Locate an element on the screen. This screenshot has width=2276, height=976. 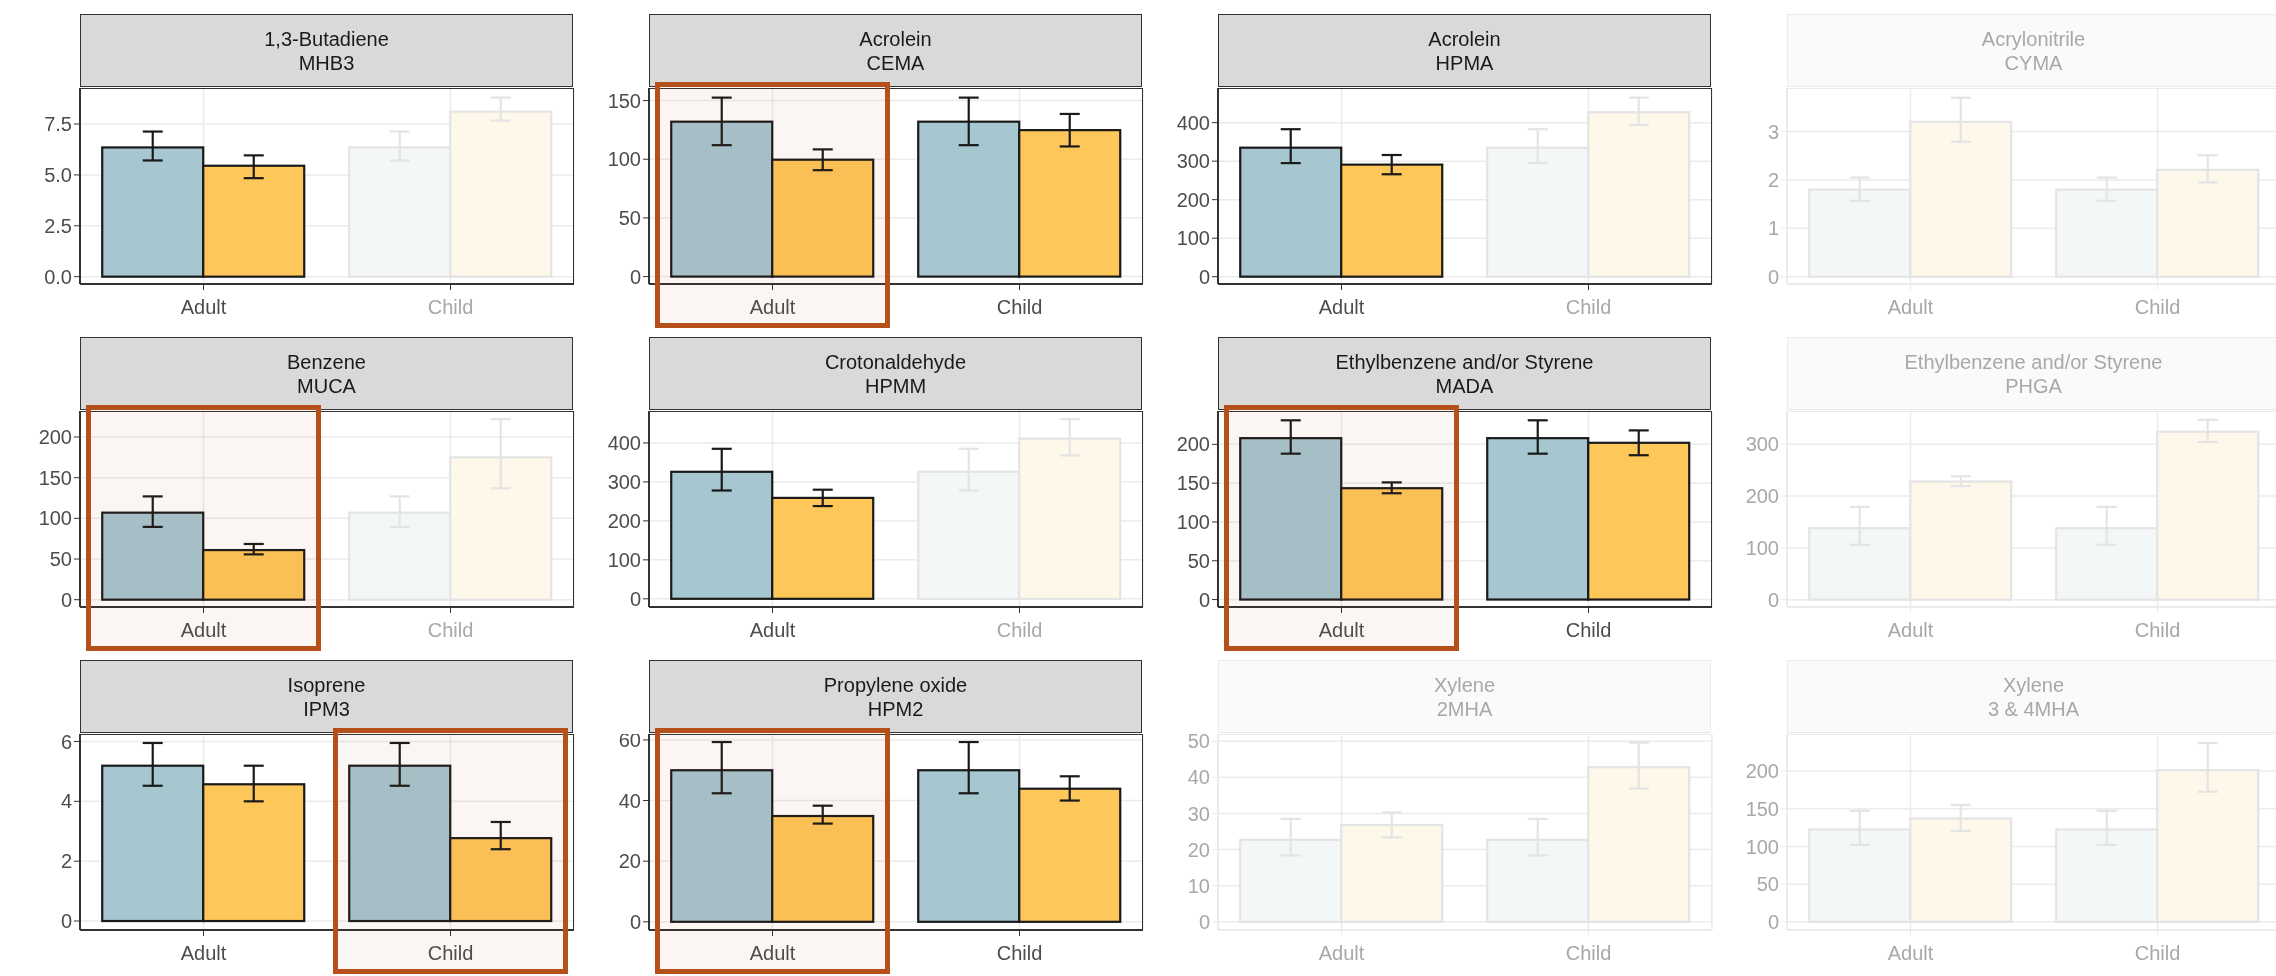
y-tick-label: 2.5 is located at coordinates (58, 225).